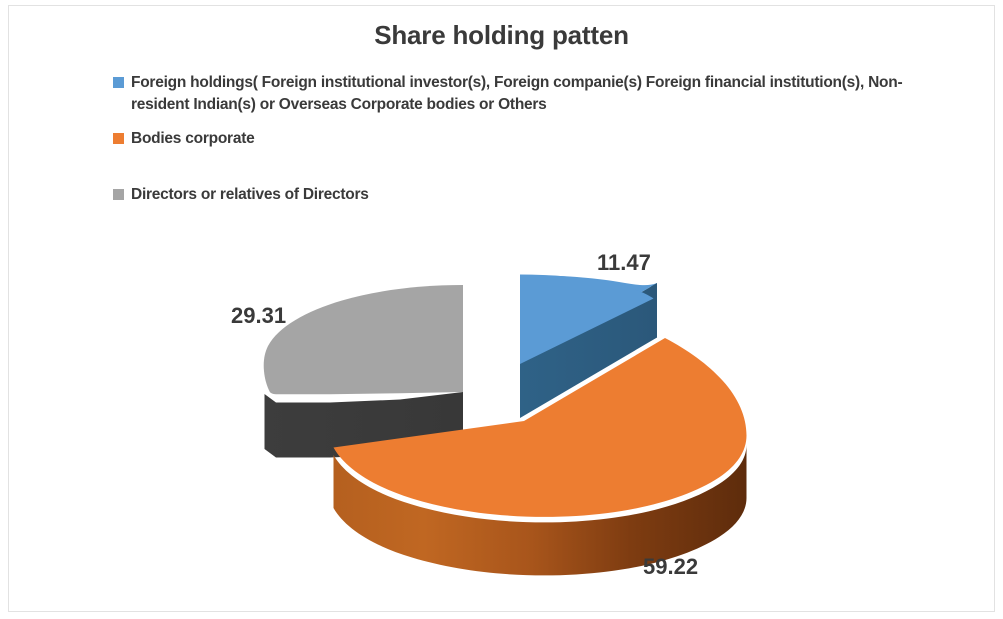 This screenshot has height=619, width=1003. What do you see at coordinates (363, 340) in the screenshot?
I see `pie-slice-directors-top` at bounding box center [363, 340].